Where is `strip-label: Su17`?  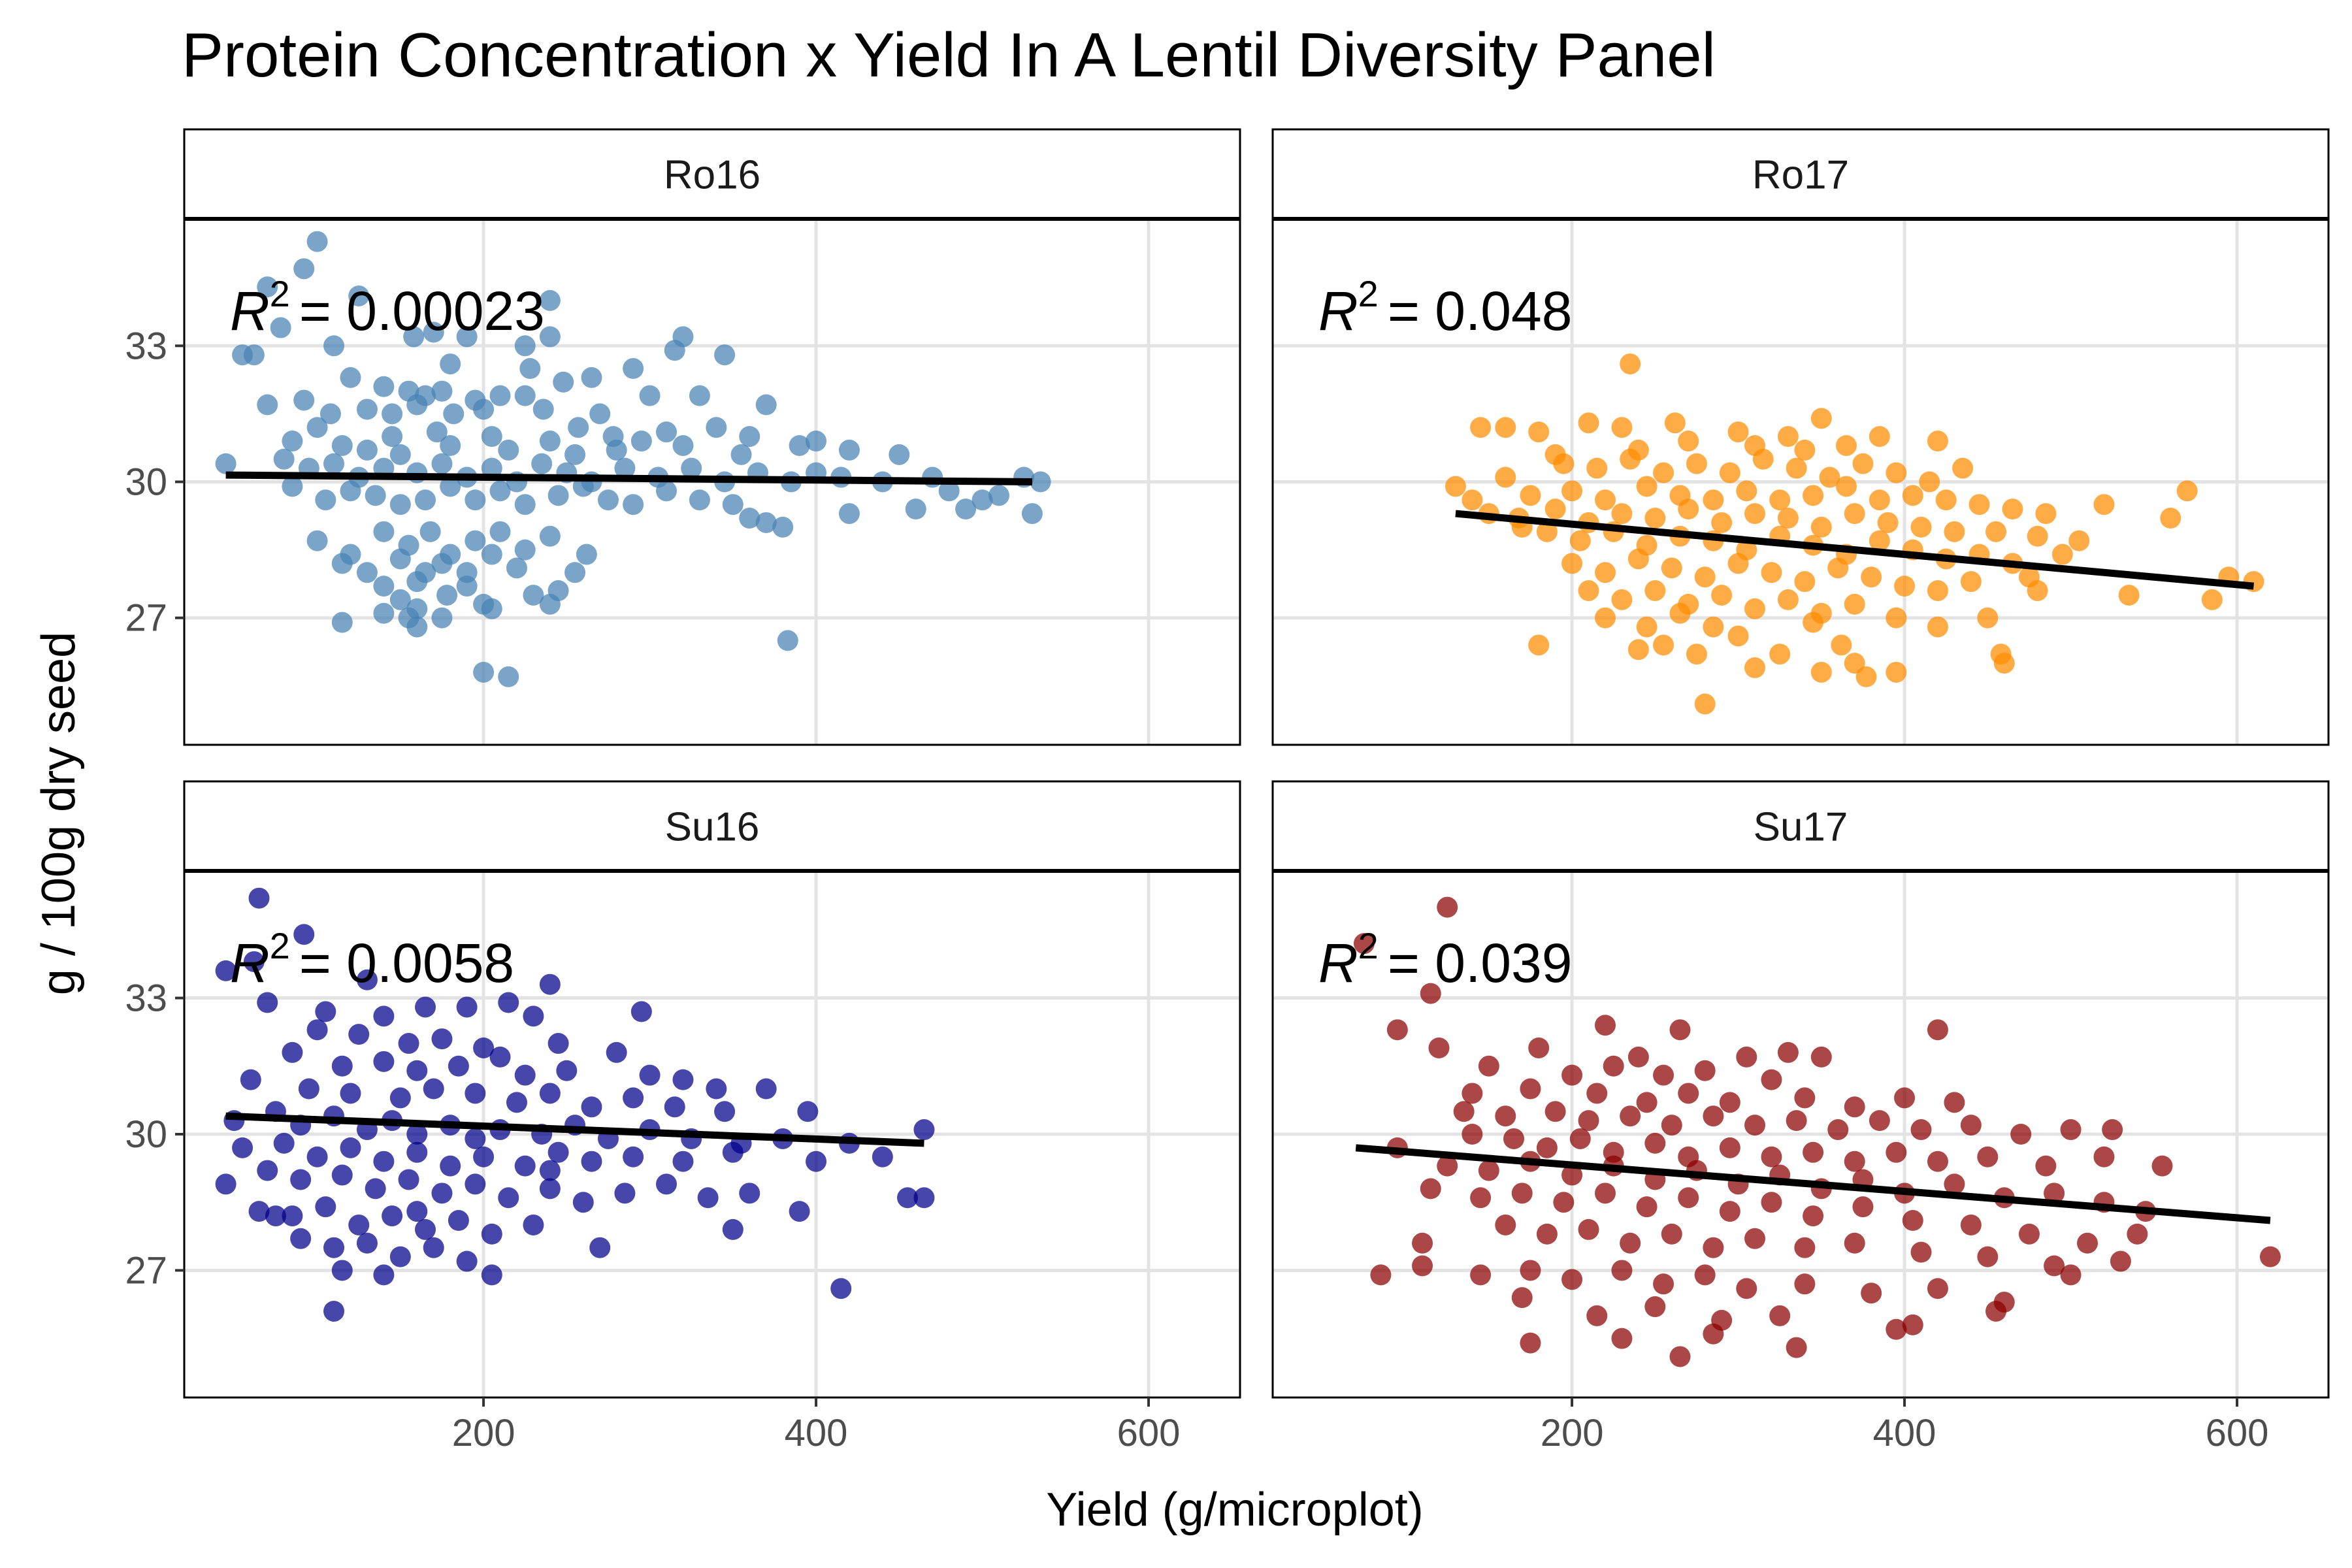
strip-label: Su17 is located at coordinates (1801, 827).